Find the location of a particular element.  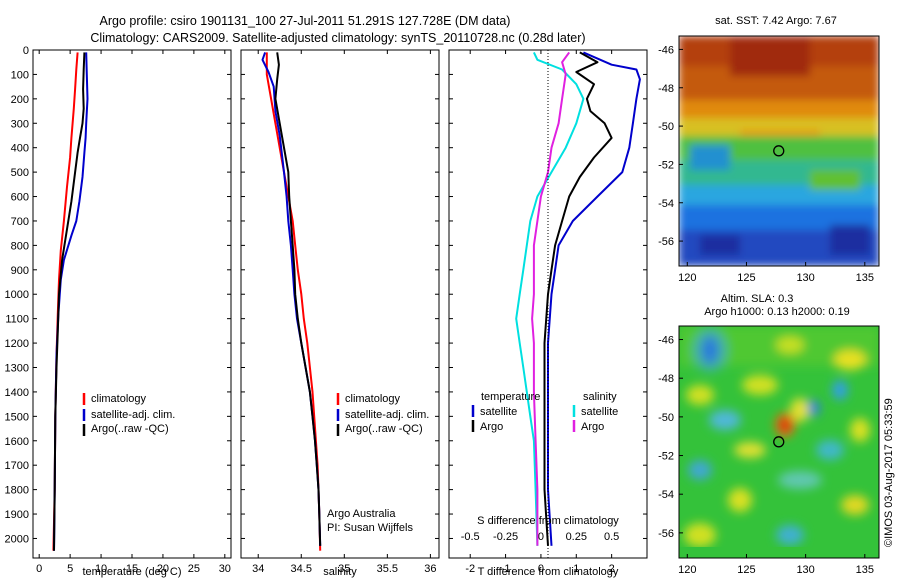

legend-label-sal-satellite: satellite is located at coordinates (599, 412).